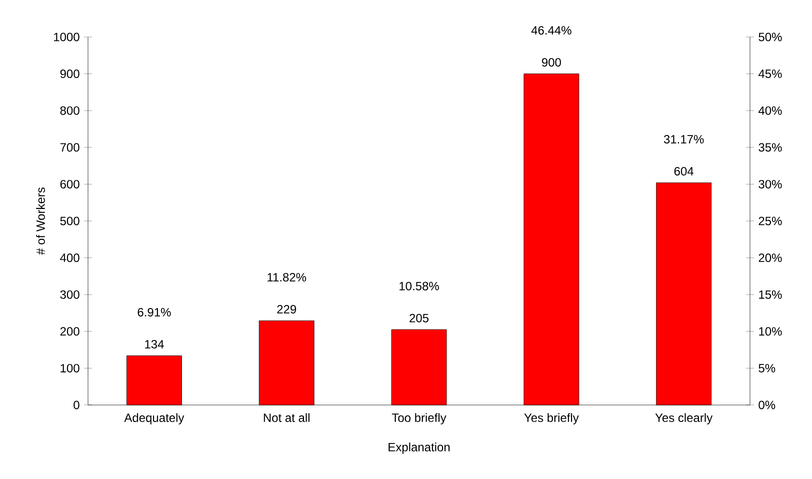  I want to click on x-tick-label: Adequately, so click(154, 418).